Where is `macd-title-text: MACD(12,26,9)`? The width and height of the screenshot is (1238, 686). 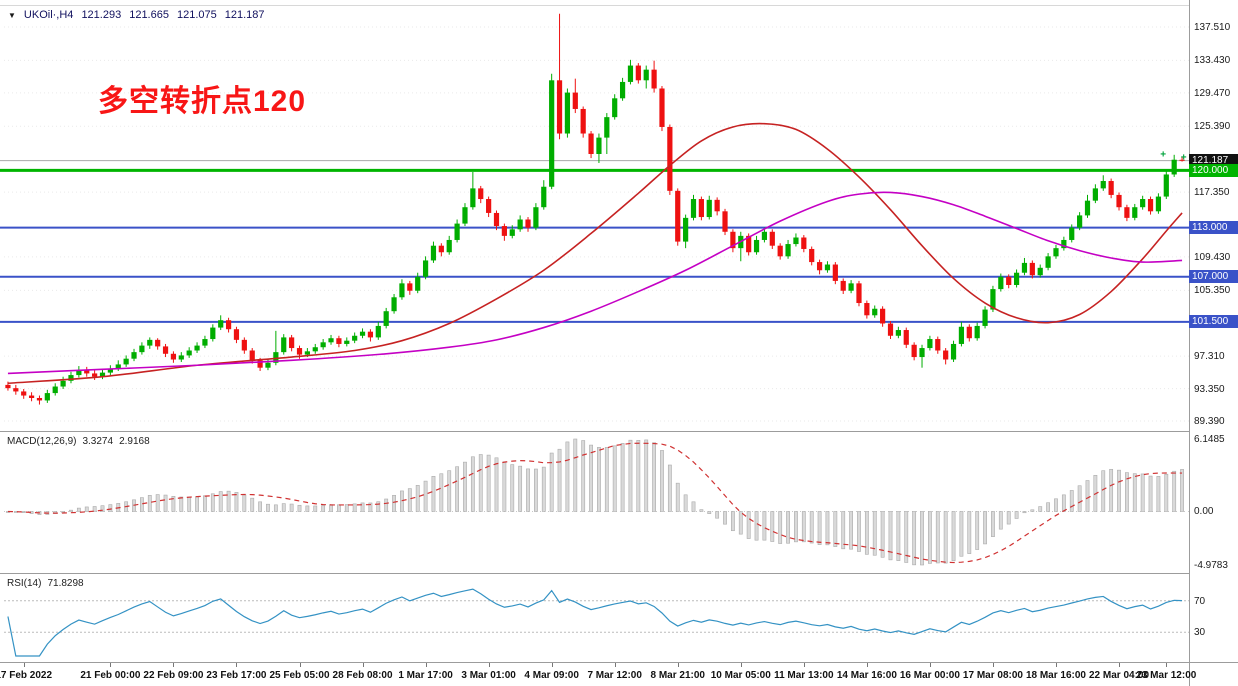 macd-title-text: MACD(12,26,9) is located at coordinates (42, 441).